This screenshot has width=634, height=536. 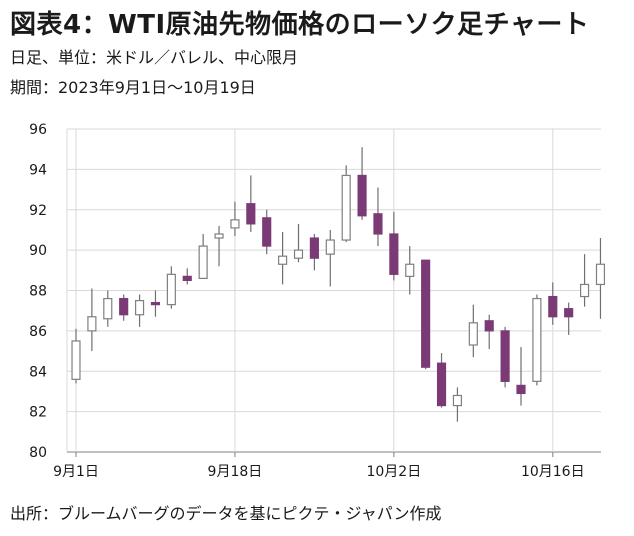 I want to click on x-tick-label: 10月16日, so click(x=553, y=472).